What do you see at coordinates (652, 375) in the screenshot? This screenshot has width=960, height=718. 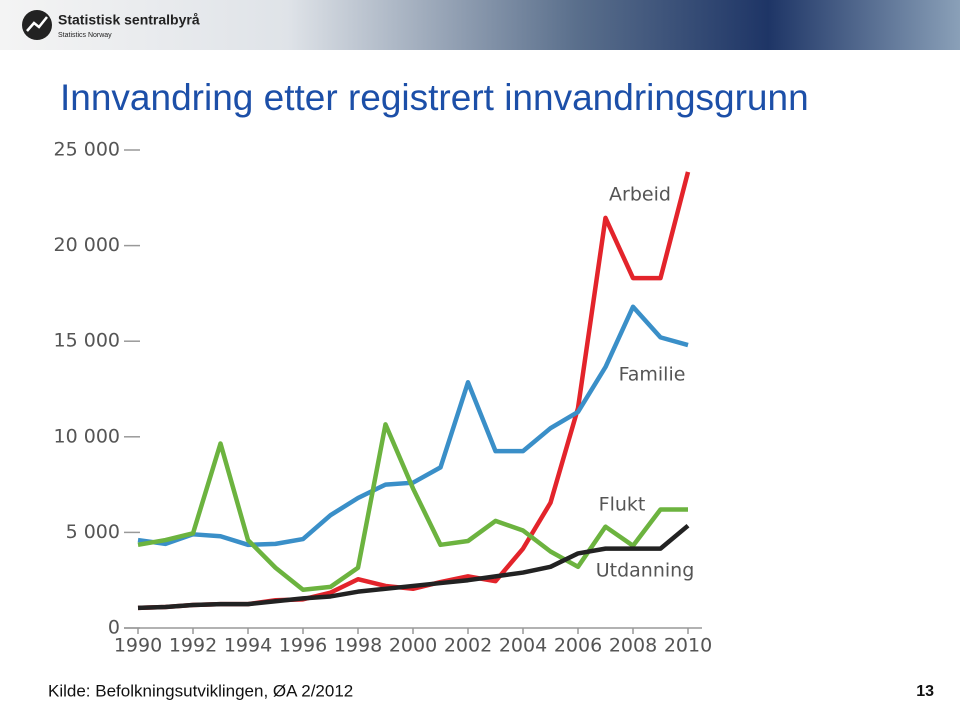 I see `series-label: Familie` at bounding box center [652, 375].